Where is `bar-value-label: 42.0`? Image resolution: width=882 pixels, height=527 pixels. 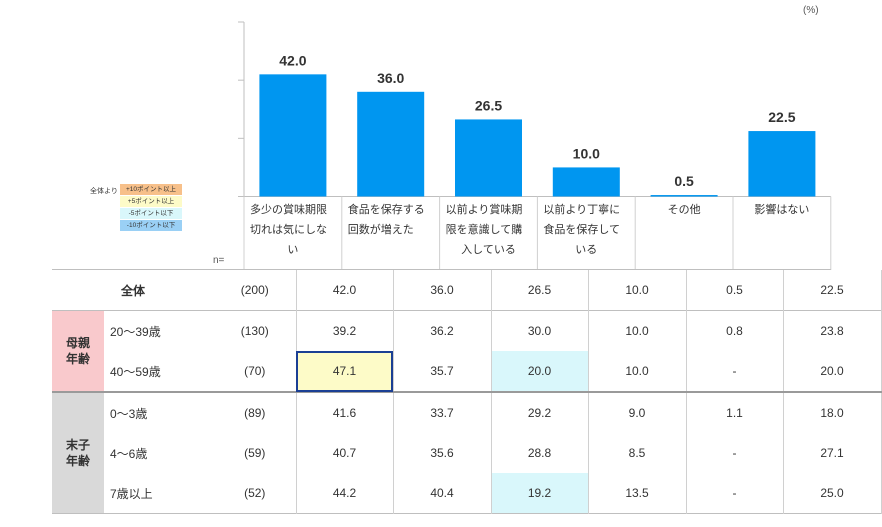
bar-value-label: 42.0 is located at coordinates (292, 60).